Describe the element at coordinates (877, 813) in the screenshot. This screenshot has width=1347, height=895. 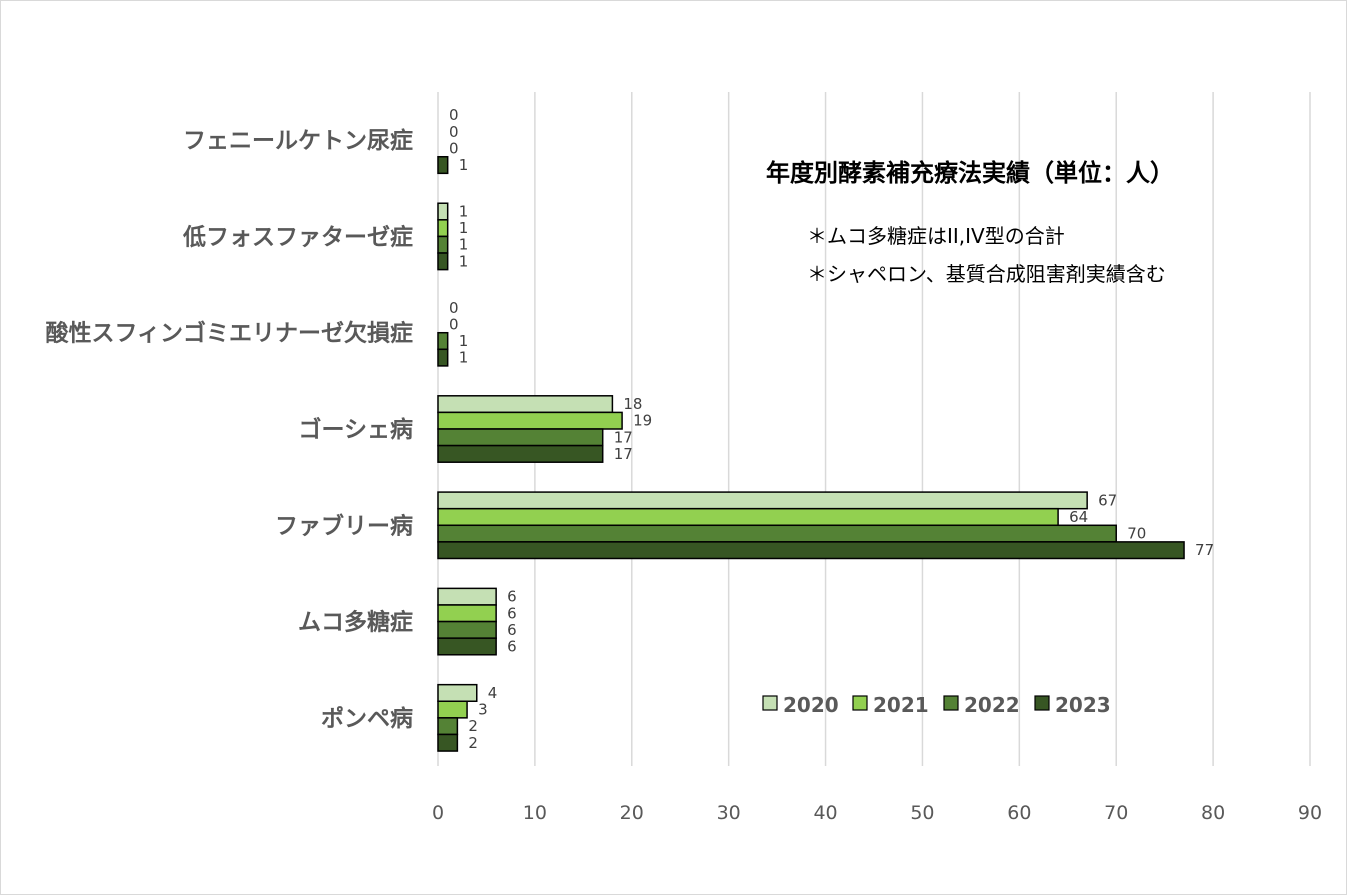
I see `x-axis-tick-labels: 0 10 20 30 40 50 60 70 80 90` at that location.